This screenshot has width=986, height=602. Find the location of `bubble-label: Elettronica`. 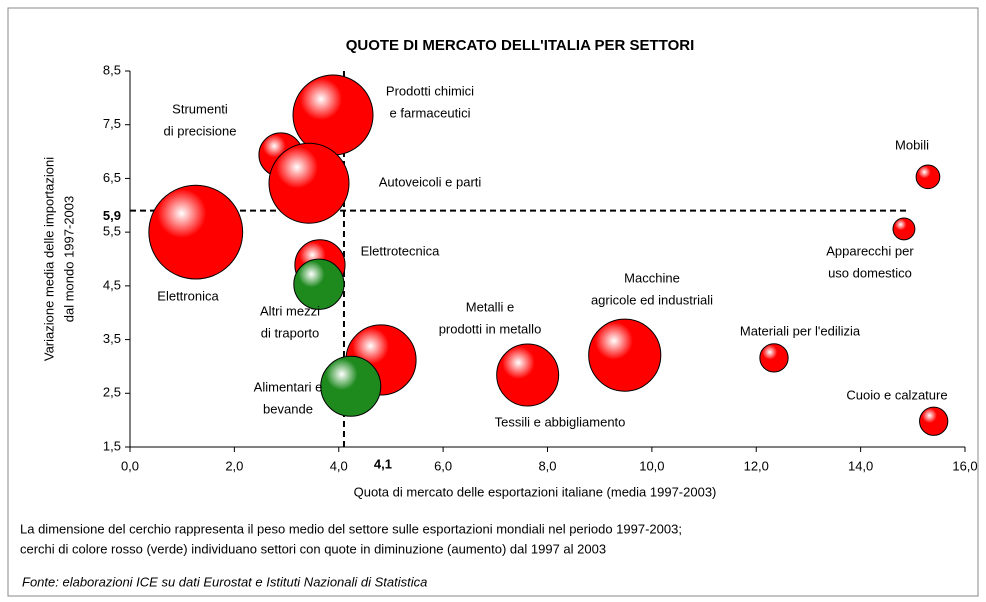

bubble-label: Elettronica is located at coordinates (188, 295).